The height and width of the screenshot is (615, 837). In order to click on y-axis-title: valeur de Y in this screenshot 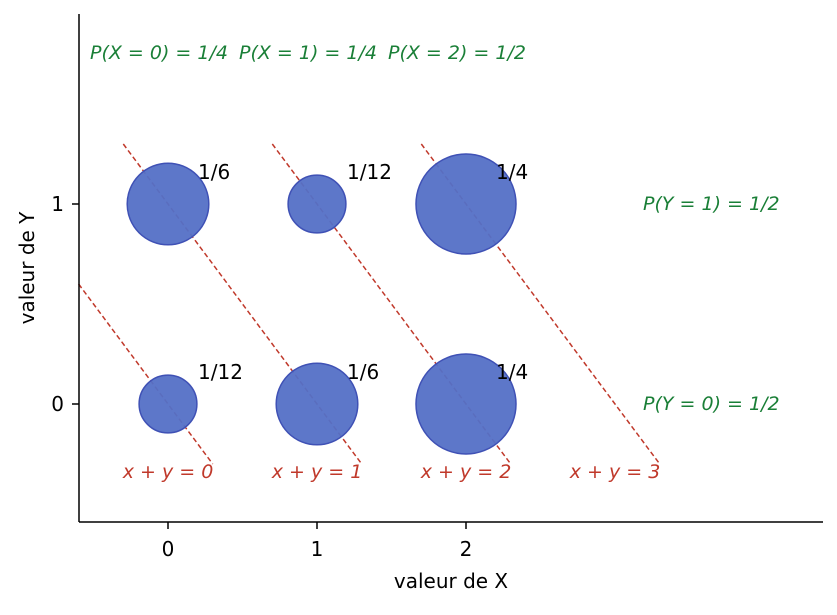, I will do `click(27, 268)`.